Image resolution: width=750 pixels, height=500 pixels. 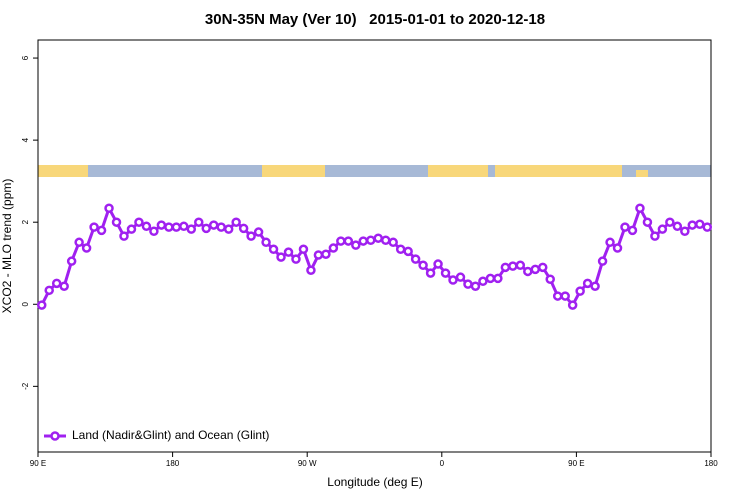 I want to click on land-ocean-band, so click(x=374, y=171).